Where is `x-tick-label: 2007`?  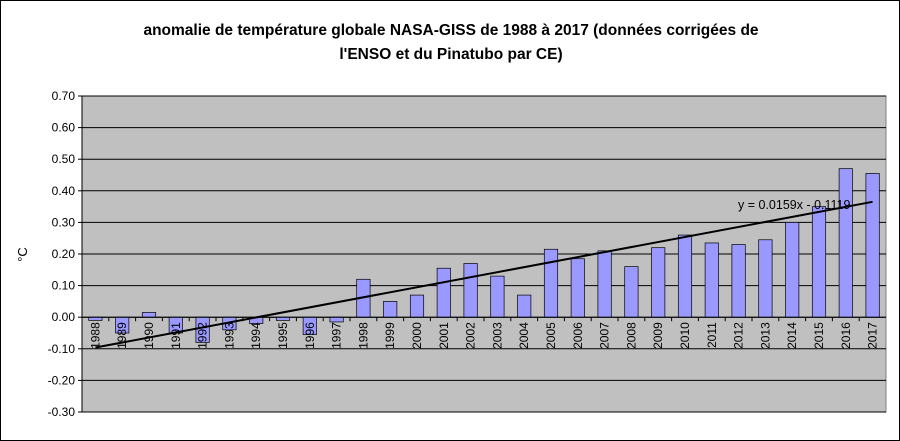
x-tick-label: 2007 is located at coordinates (605, 335).